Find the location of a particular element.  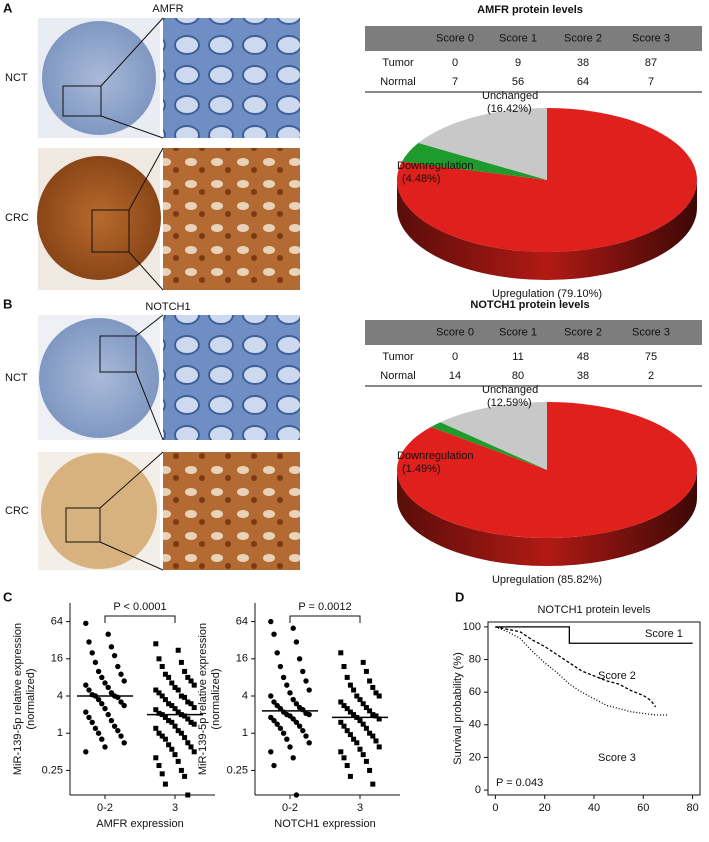

significance-bracket is located at coordinates (325, 619).